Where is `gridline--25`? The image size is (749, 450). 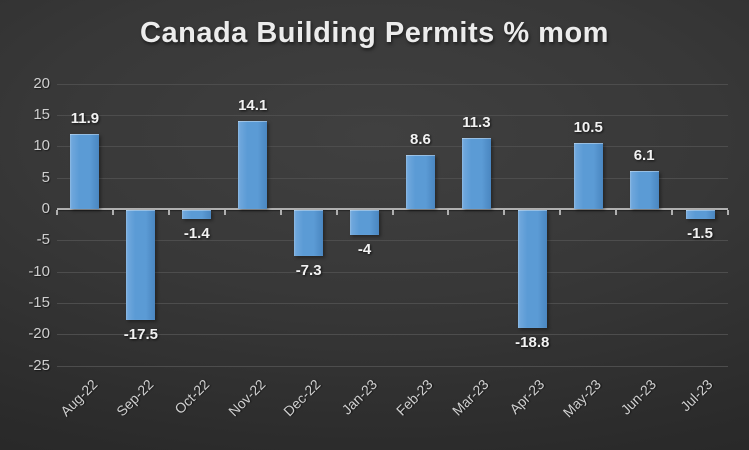
gridline--25 is located at coordinates (392, 366).